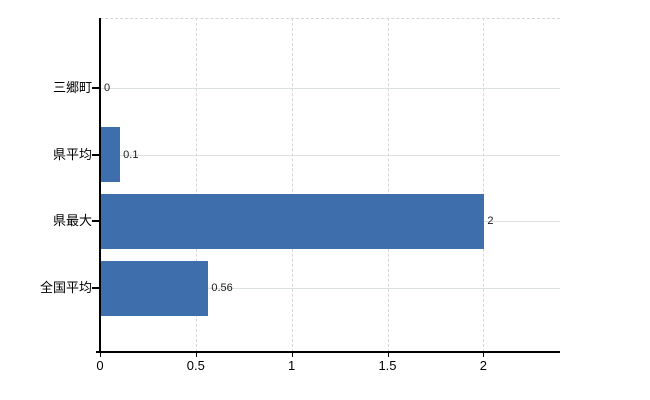 The width and height of the screenshot is (650, 400). What do you see at coordinates (100, 365) in the screenshot?
I see `x-tick-label: 0` at bounding box center [100, 365].